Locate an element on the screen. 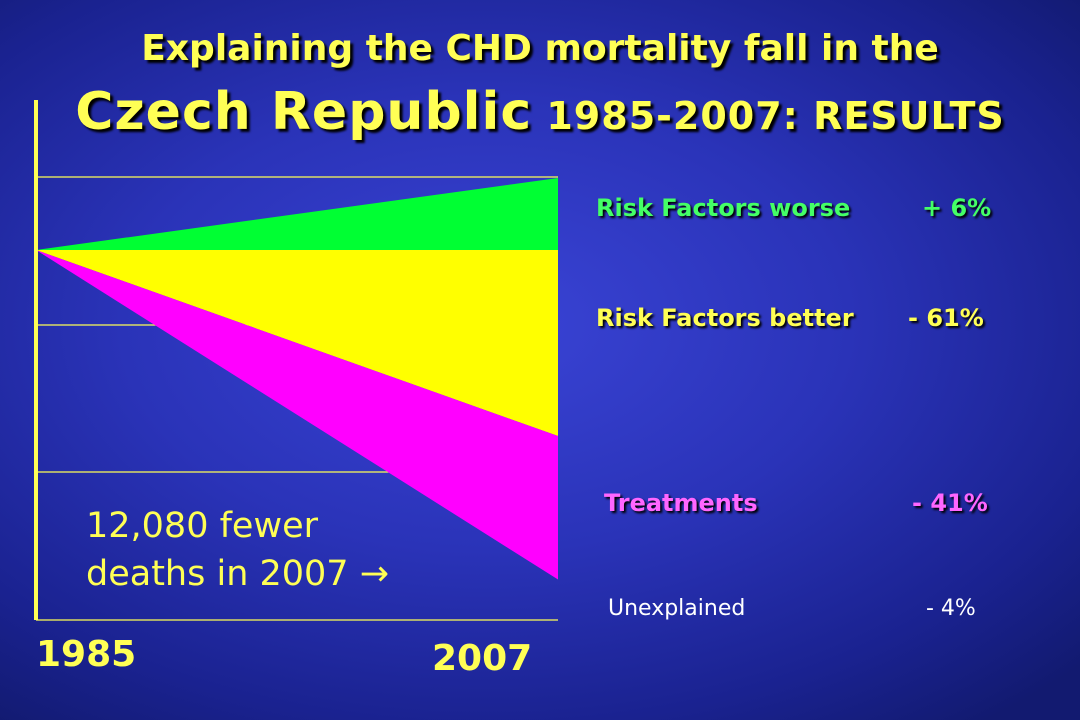  annotation-fewer-deaths: 12,080 fewer deaths in 2007 → is located at coordinates (237, 550).